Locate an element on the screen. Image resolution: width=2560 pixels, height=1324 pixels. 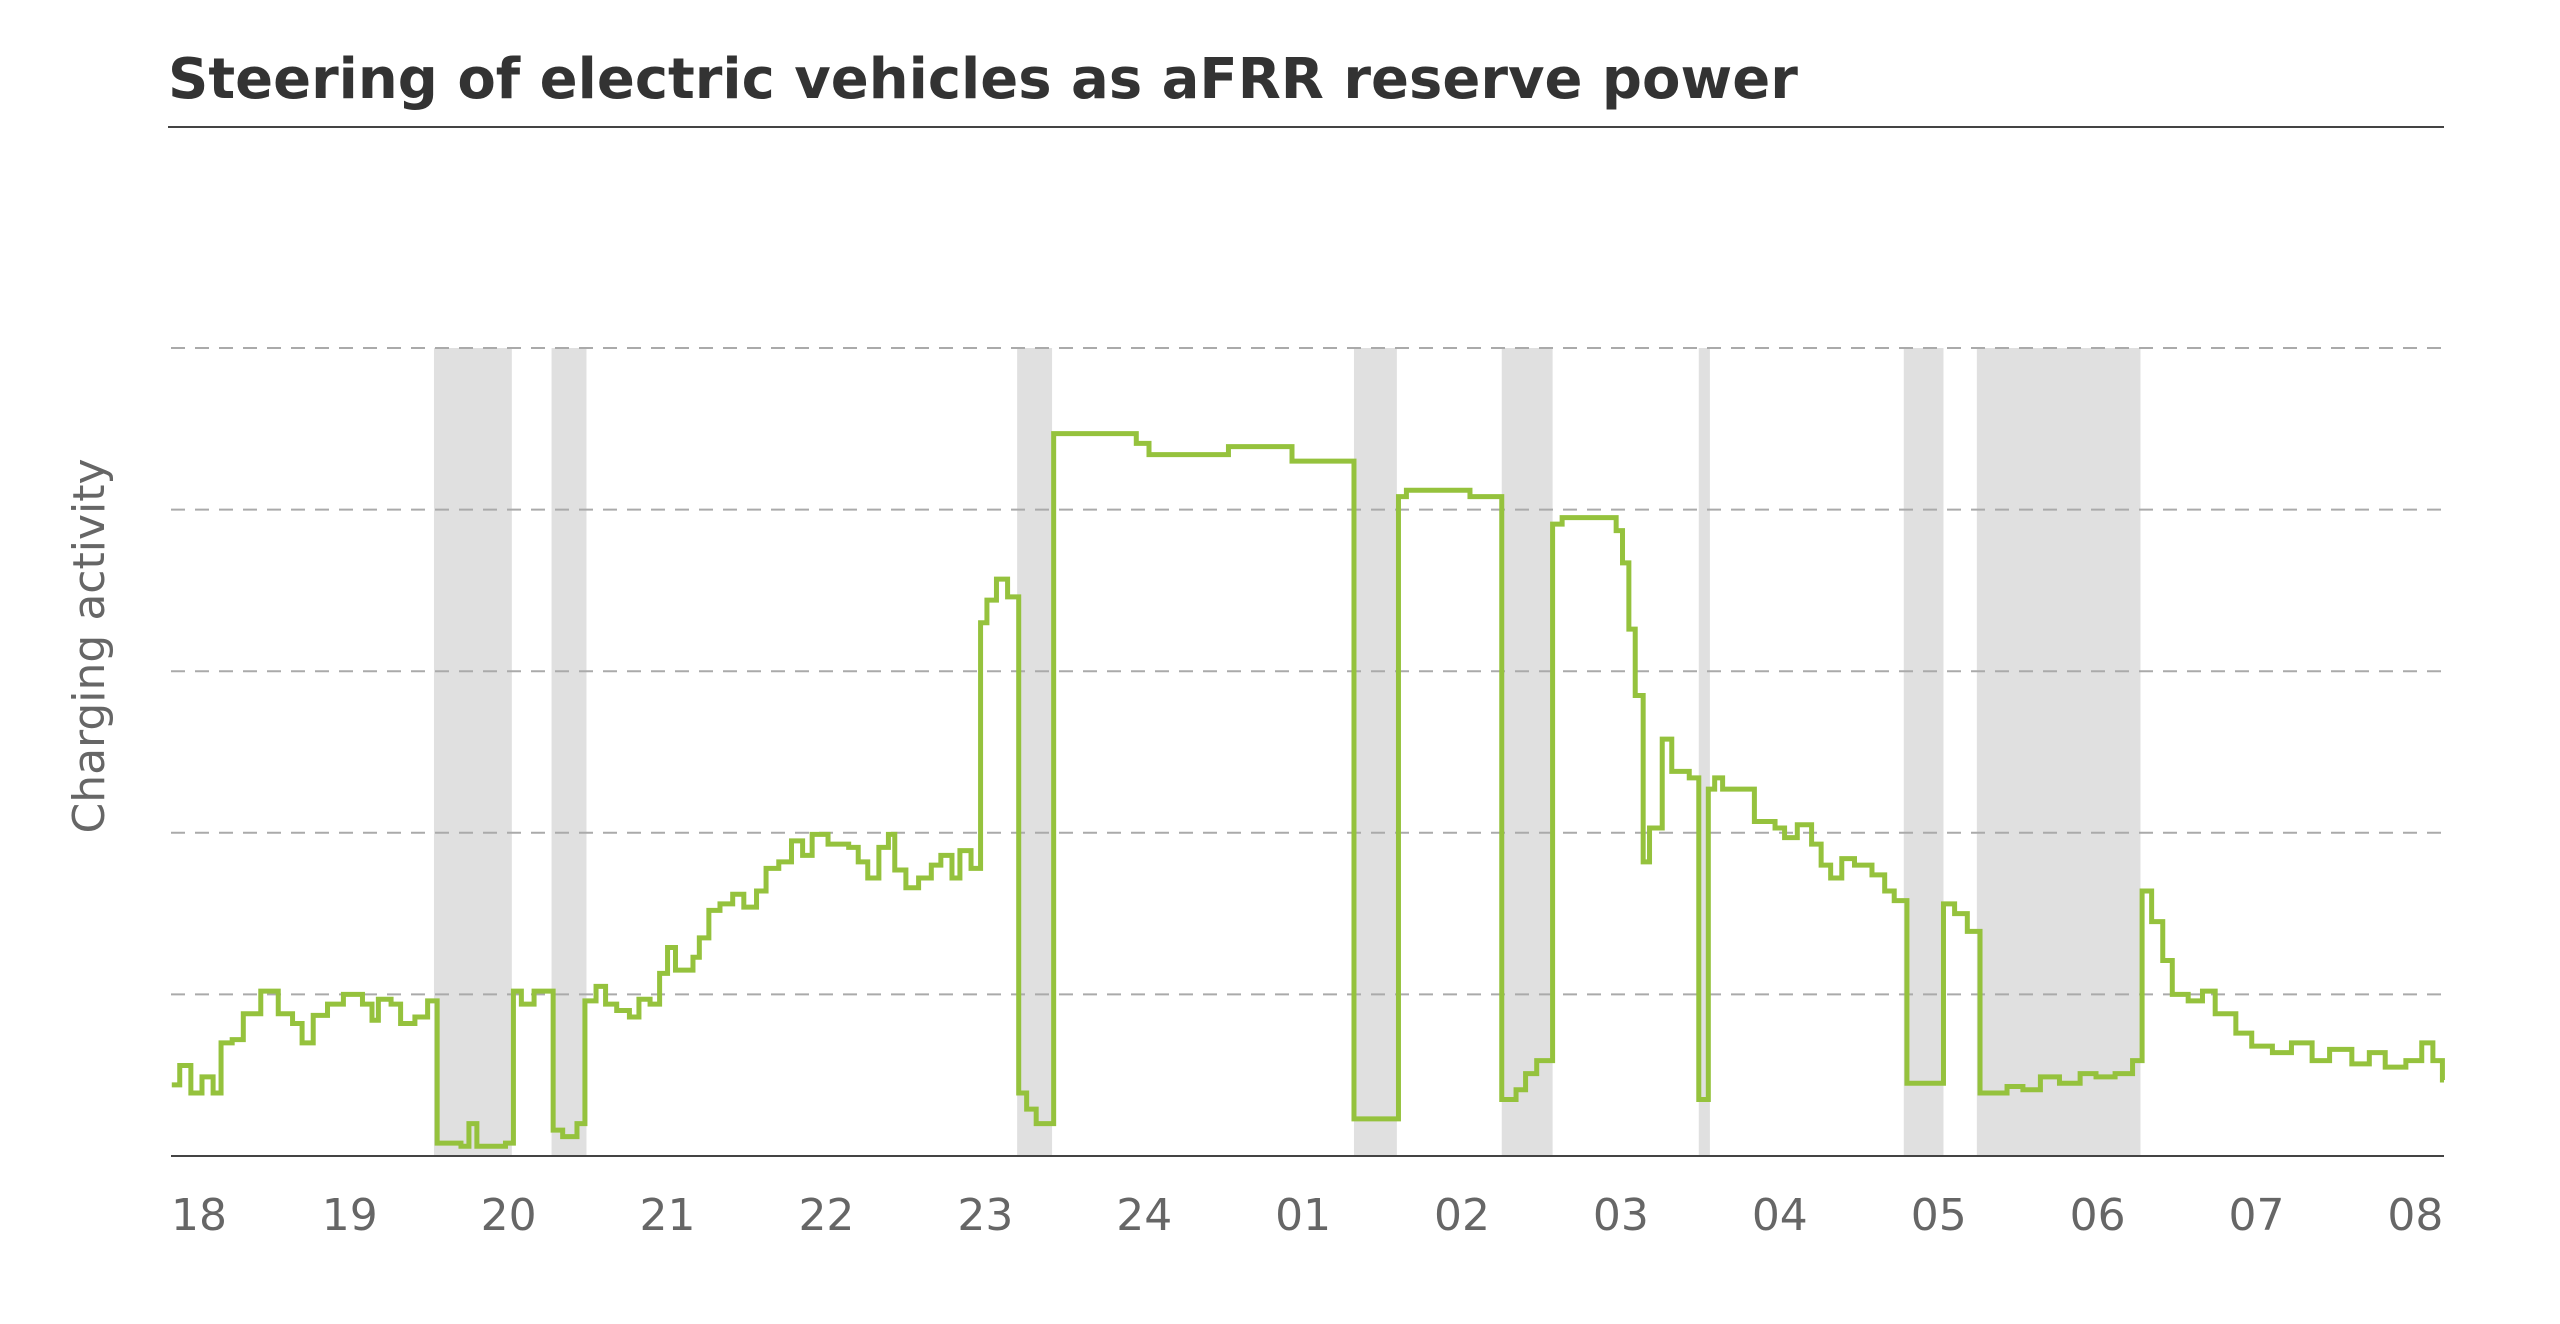
x-tick-label: 07 is located at coordinates (2257, 1215).